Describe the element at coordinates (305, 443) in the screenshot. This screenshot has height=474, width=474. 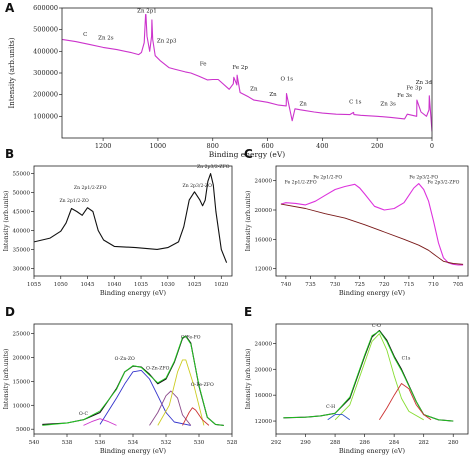
I see `x-tick-label: 290` at that location.